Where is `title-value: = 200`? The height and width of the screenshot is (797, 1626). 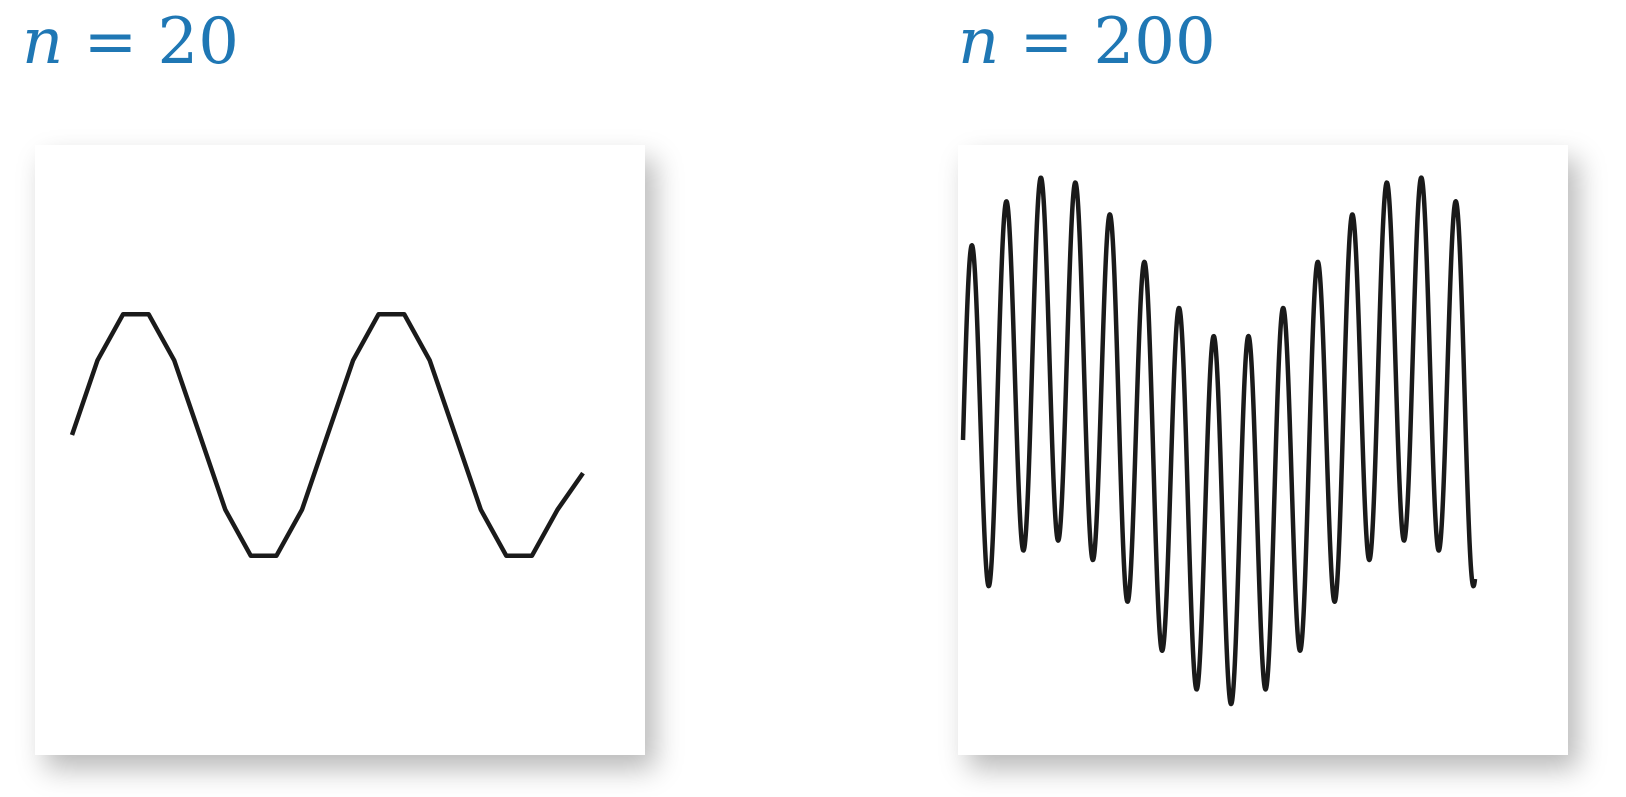 title-value: = 200 is located at coordinates (1107, 42).